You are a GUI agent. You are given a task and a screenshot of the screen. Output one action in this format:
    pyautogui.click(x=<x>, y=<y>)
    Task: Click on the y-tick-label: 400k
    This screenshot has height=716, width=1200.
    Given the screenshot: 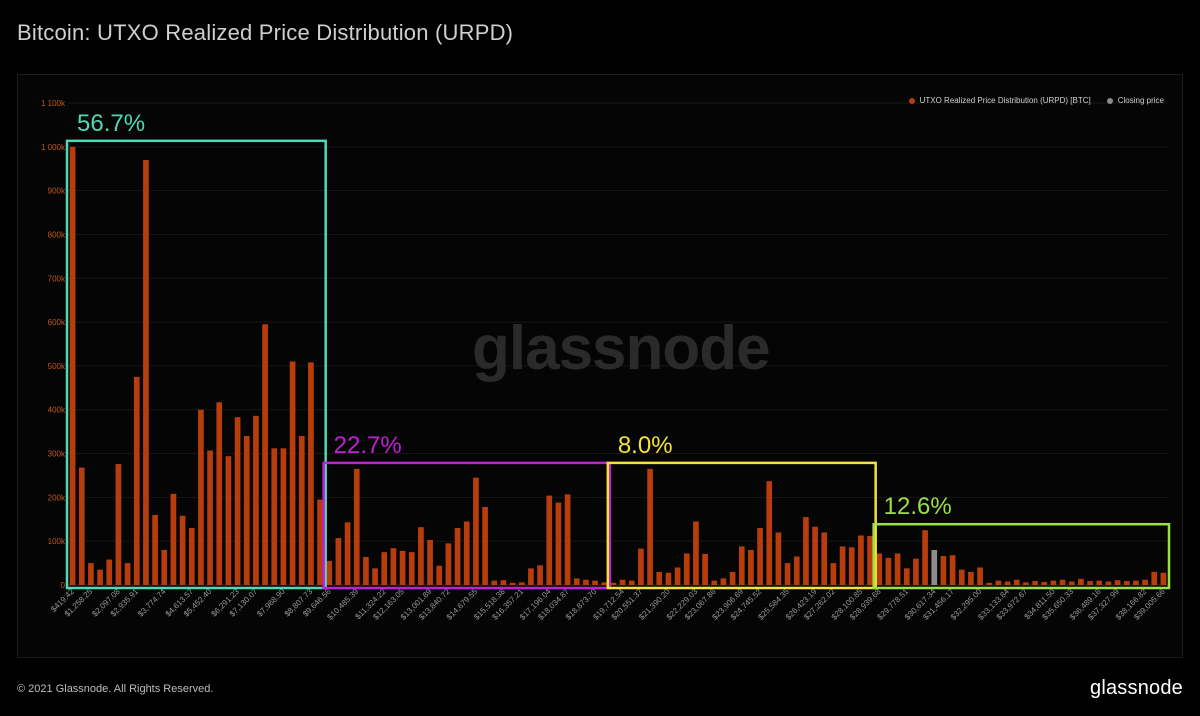 What is the action you would take?
    pyautogui.click(x=57, y=410)
    